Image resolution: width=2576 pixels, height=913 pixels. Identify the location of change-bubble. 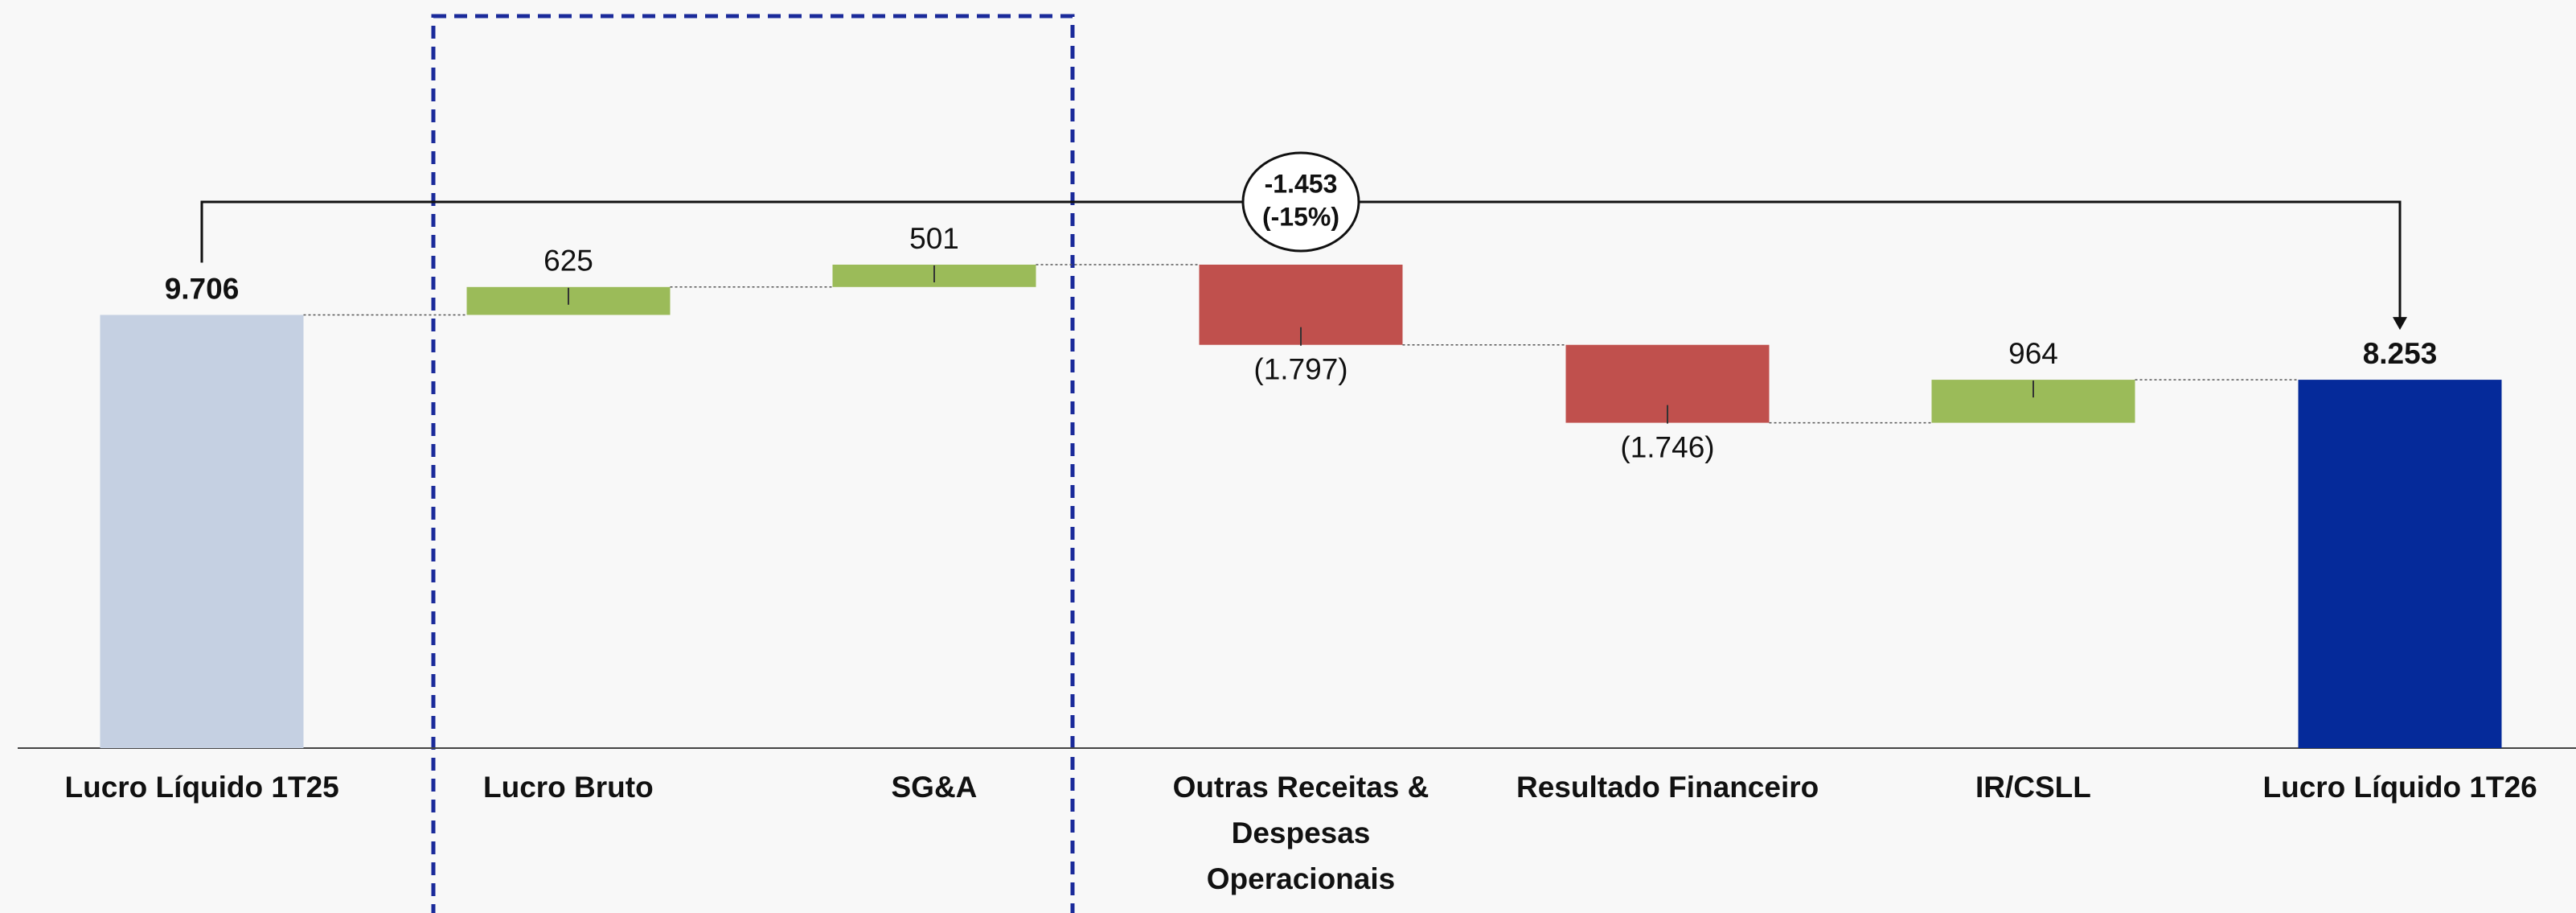
(1300, 202).